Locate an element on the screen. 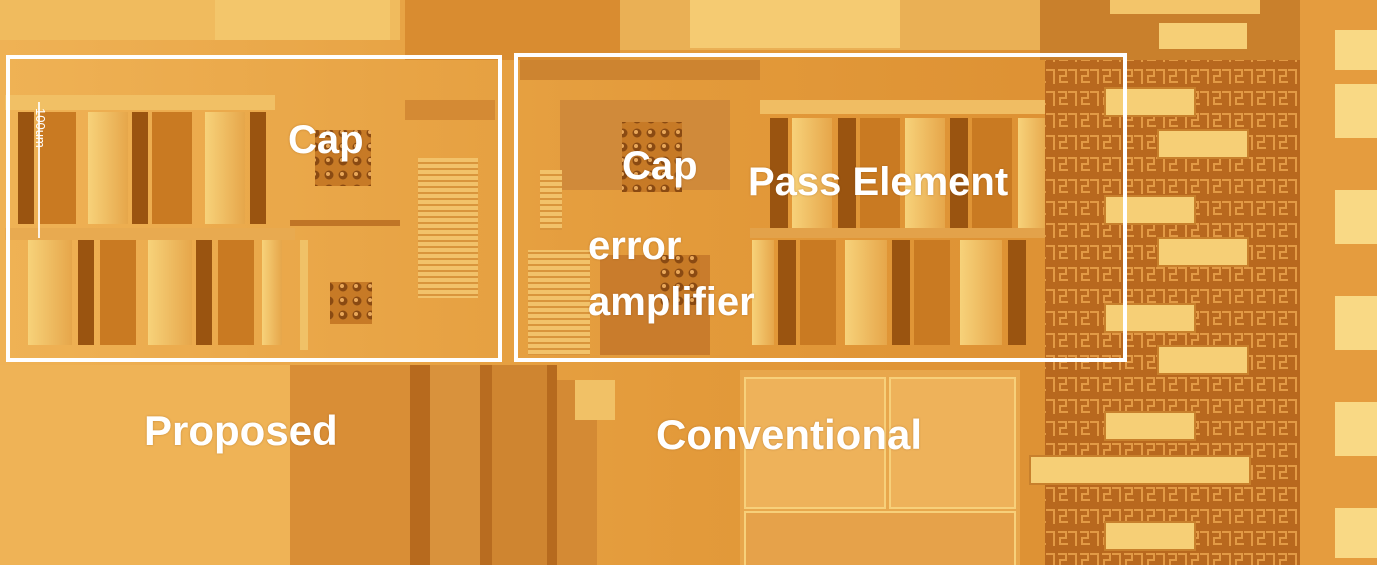 Image resolution: width=1377 pixels, height=570 pixels. proposed-label: Proposed is located at coordinates (241, 431).